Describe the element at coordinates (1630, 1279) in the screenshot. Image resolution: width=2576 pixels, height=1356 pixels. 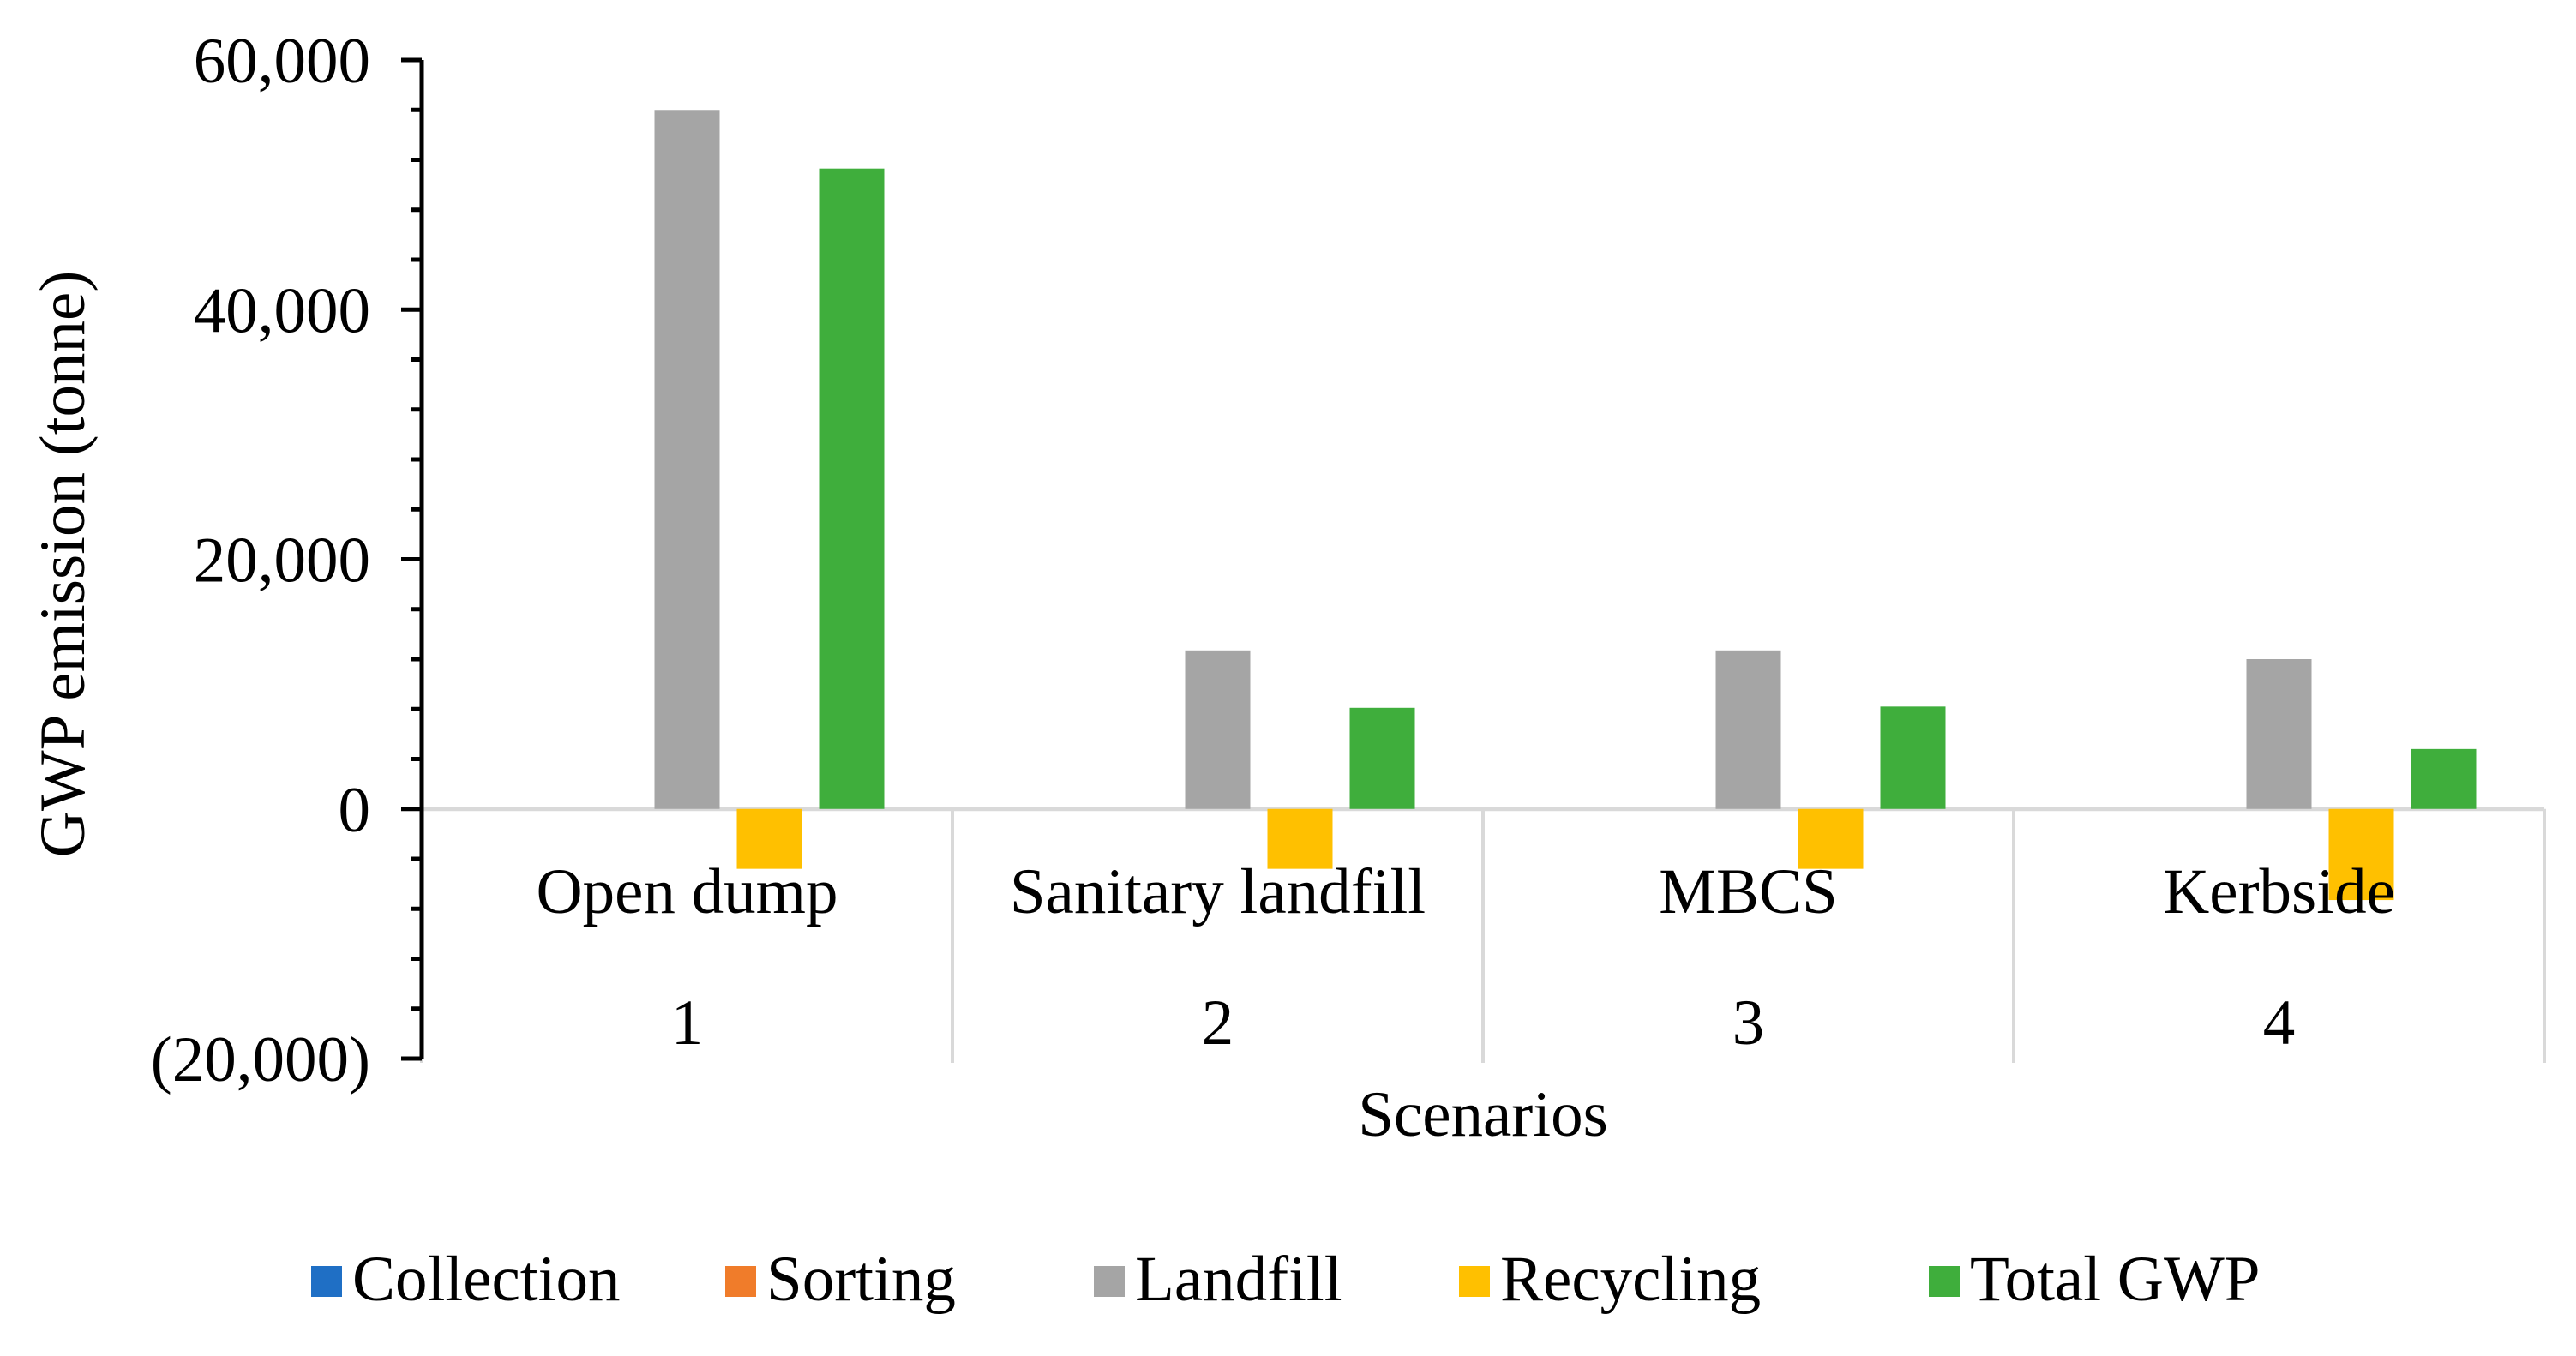
I see `legend-label-recycling: Recycling` at that location.